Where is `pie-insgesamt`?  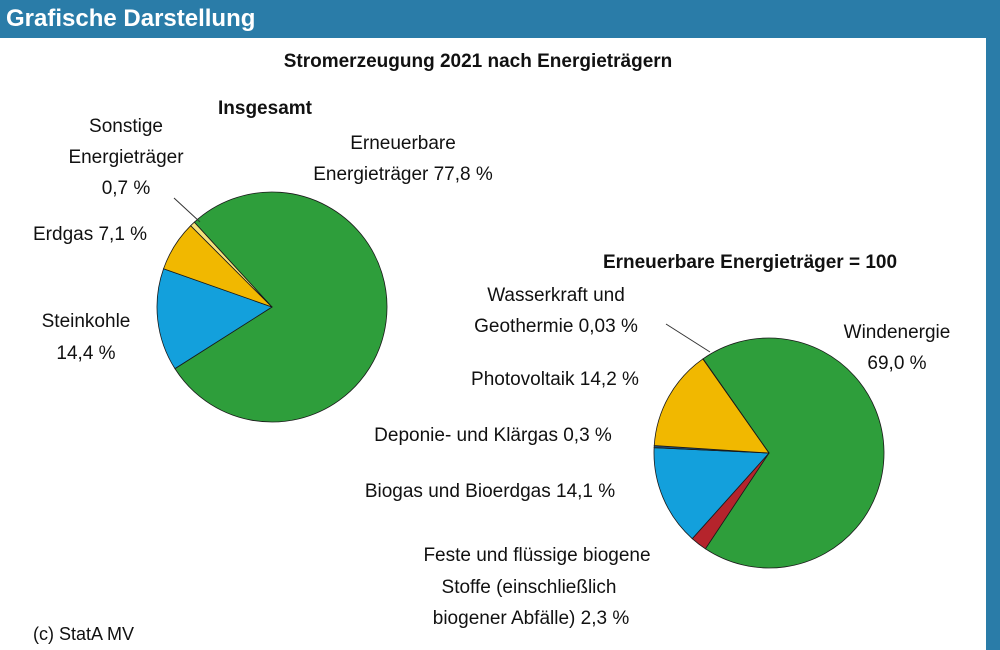
pie-insgesamt is located at coordinates (272, 307).